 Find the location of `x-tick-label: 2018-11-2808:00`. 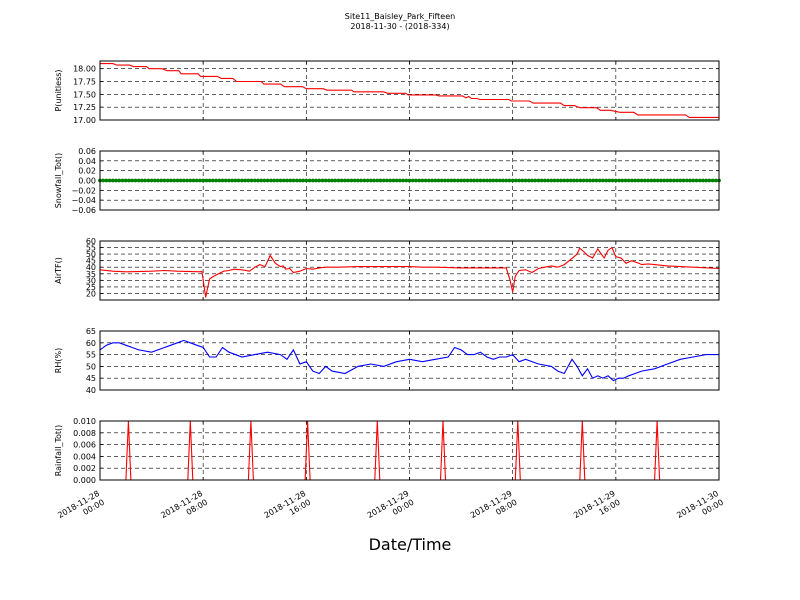

x-tick-label: 2018-11-2808:00 is located at coordinates (184, 509).